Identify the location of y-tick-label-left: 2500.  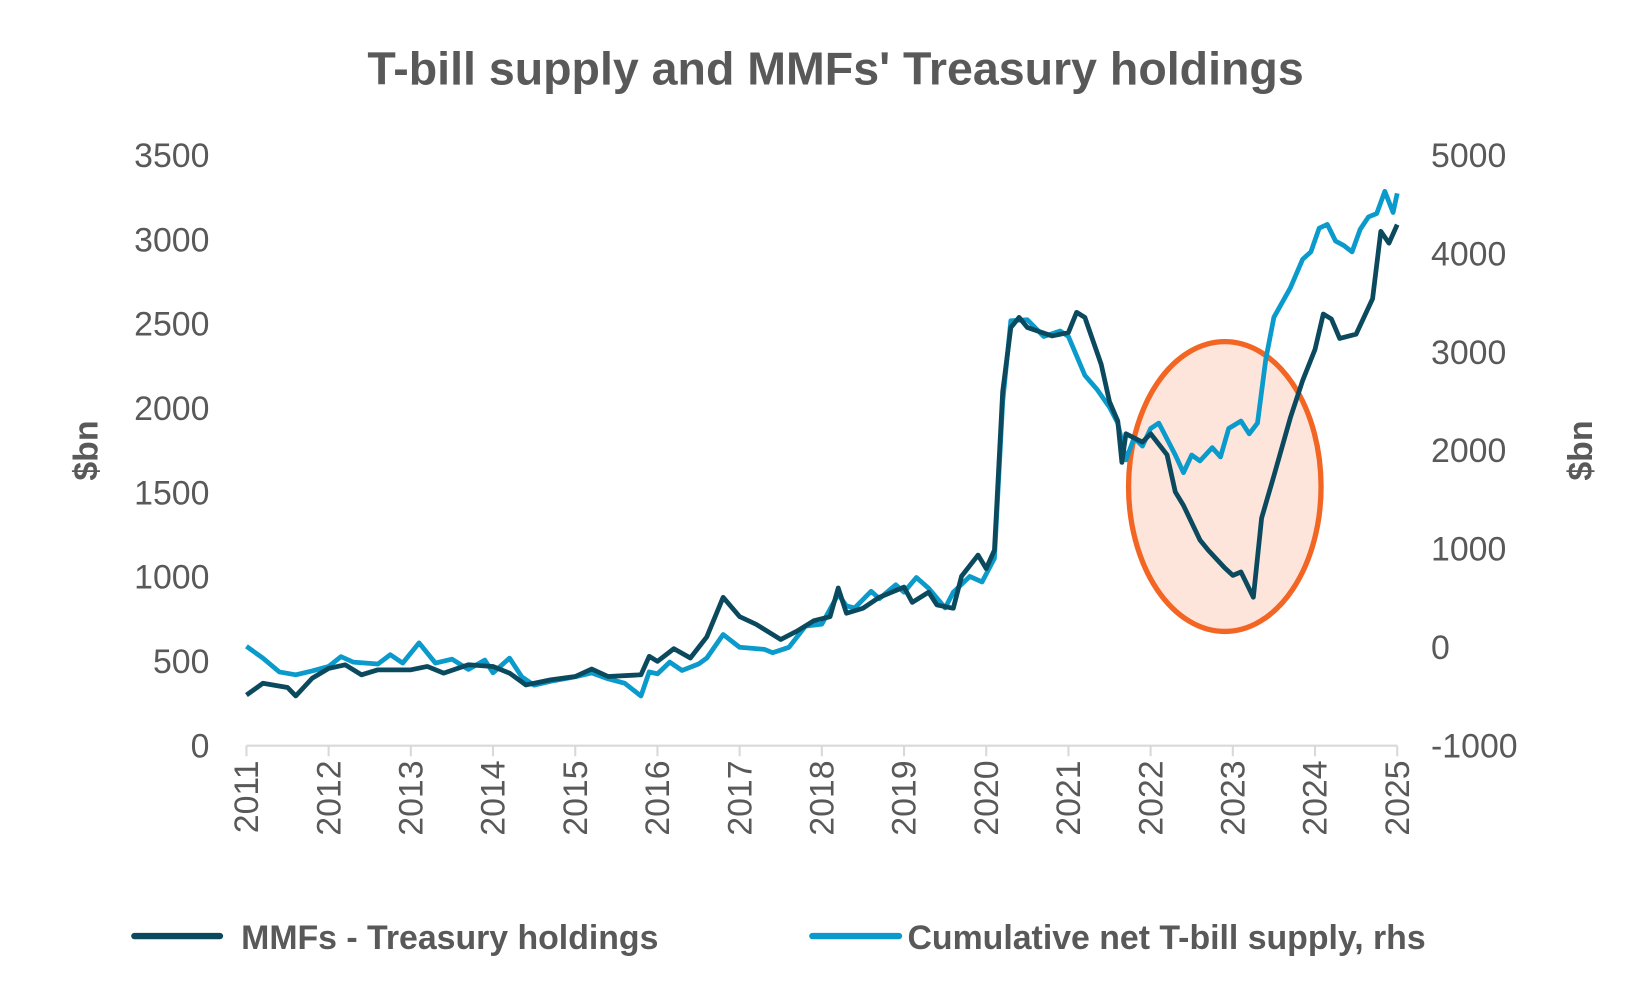
(171, 325).